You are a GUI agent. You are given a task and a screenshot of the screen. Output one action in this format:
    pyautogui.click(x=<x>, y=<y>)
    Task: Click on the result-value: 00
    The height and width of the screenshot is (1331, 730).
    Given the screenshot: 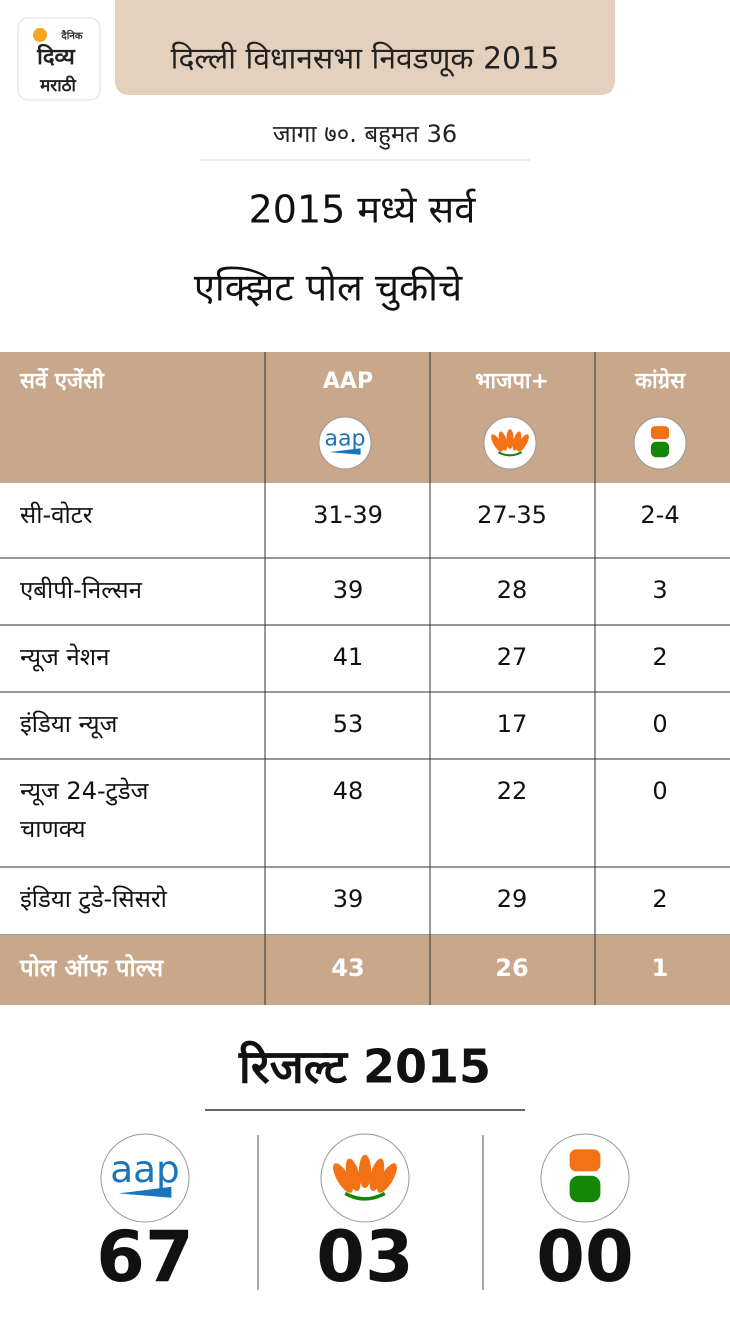 What is the action you would take?
    pyautogui.click(x=584, y=1257)
    